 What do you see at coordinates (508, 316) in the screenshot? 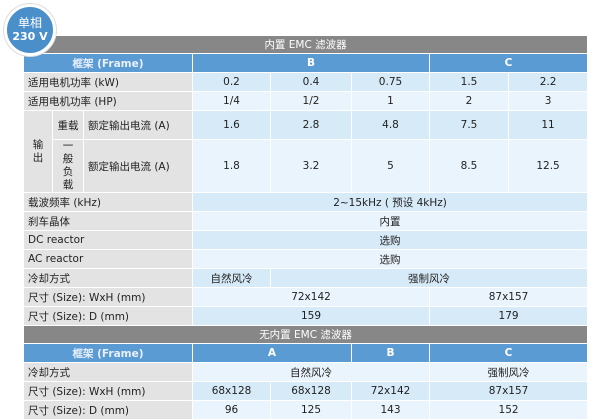
I see `cell: 179` at bounding box center [508, 316].